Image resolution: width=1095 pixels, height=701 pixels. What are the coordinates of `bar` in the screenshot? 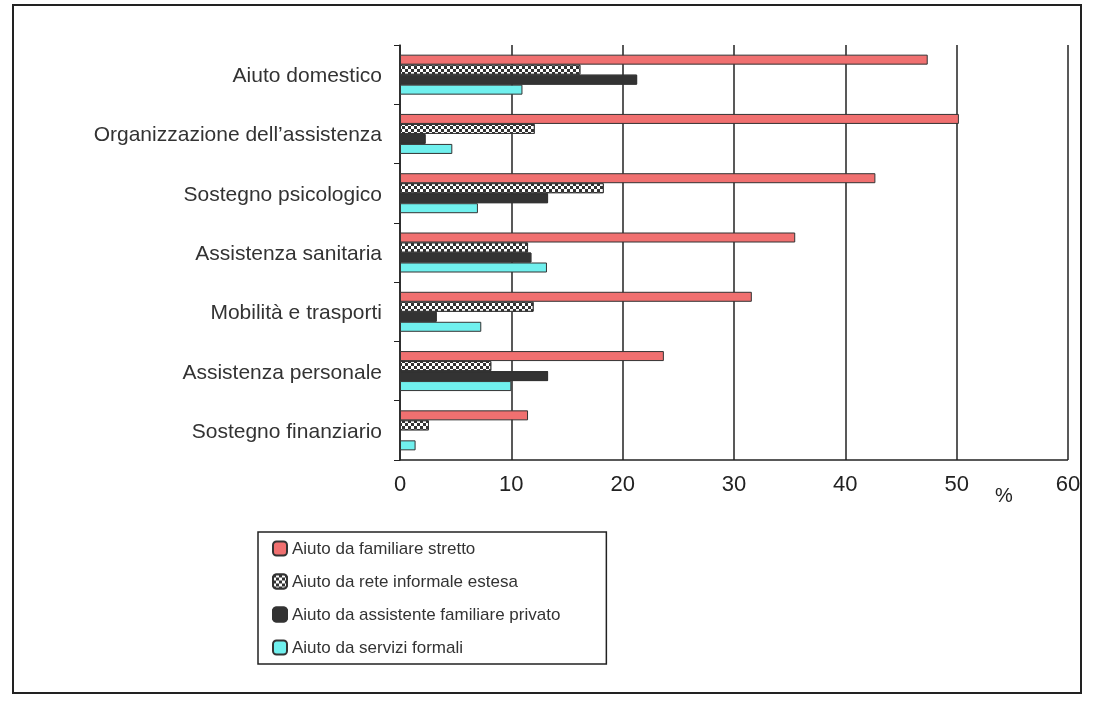 It's located at (408, 445).